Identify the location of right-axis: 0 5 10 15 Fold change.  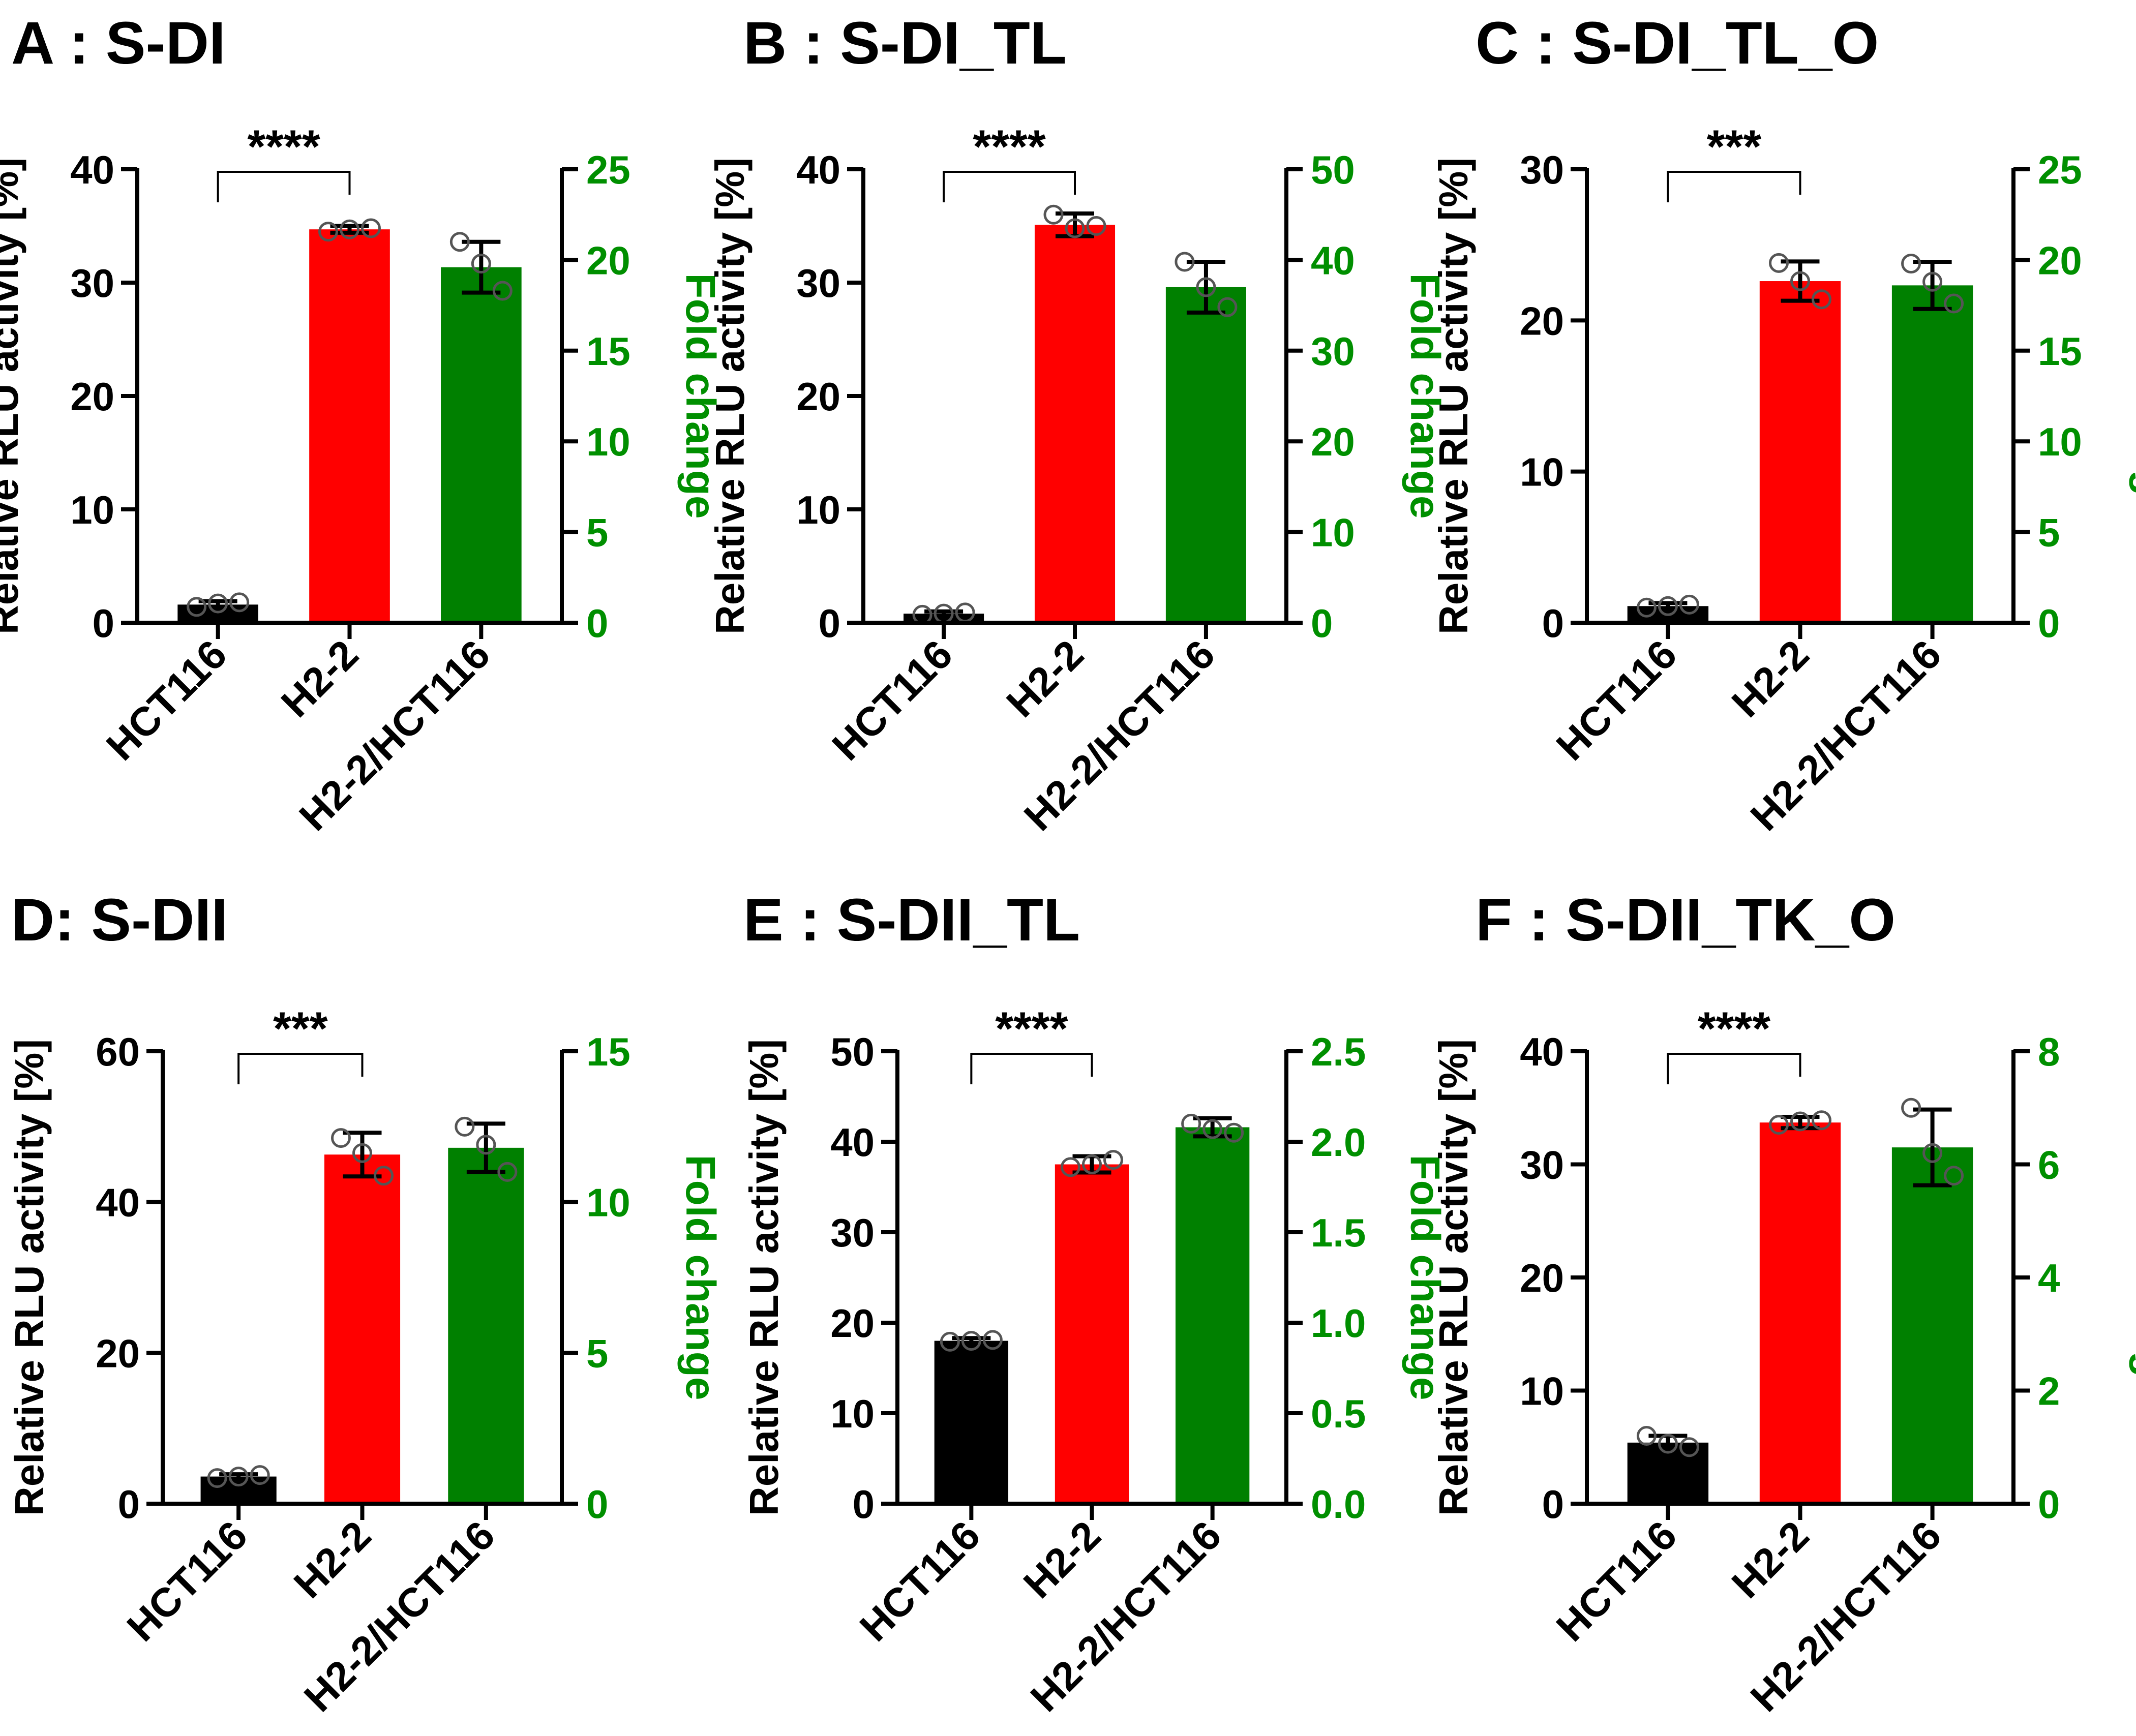
(642, 1278).